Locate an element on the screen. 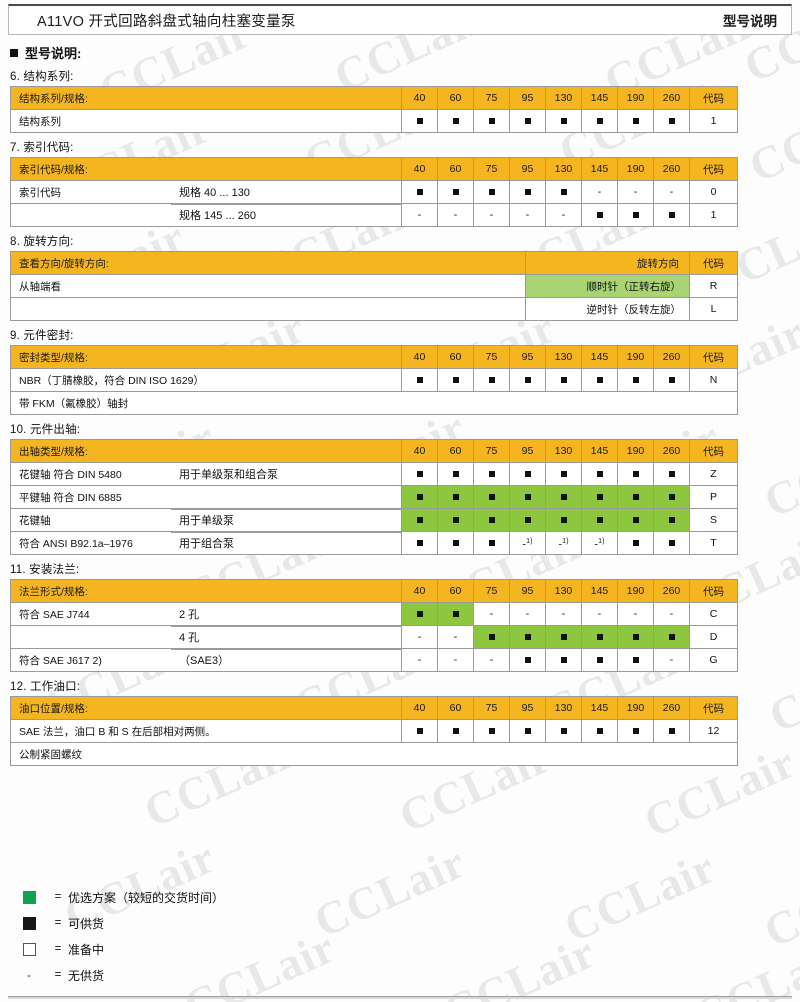  table-row: 平键轴 符合 DIN 6885 P is located at coordinates (374, 497).